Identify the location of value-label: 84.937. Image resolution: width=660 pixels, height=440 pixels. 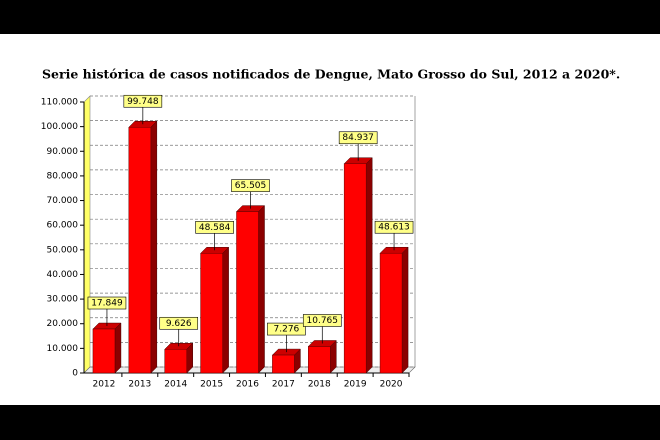
(358, 138).